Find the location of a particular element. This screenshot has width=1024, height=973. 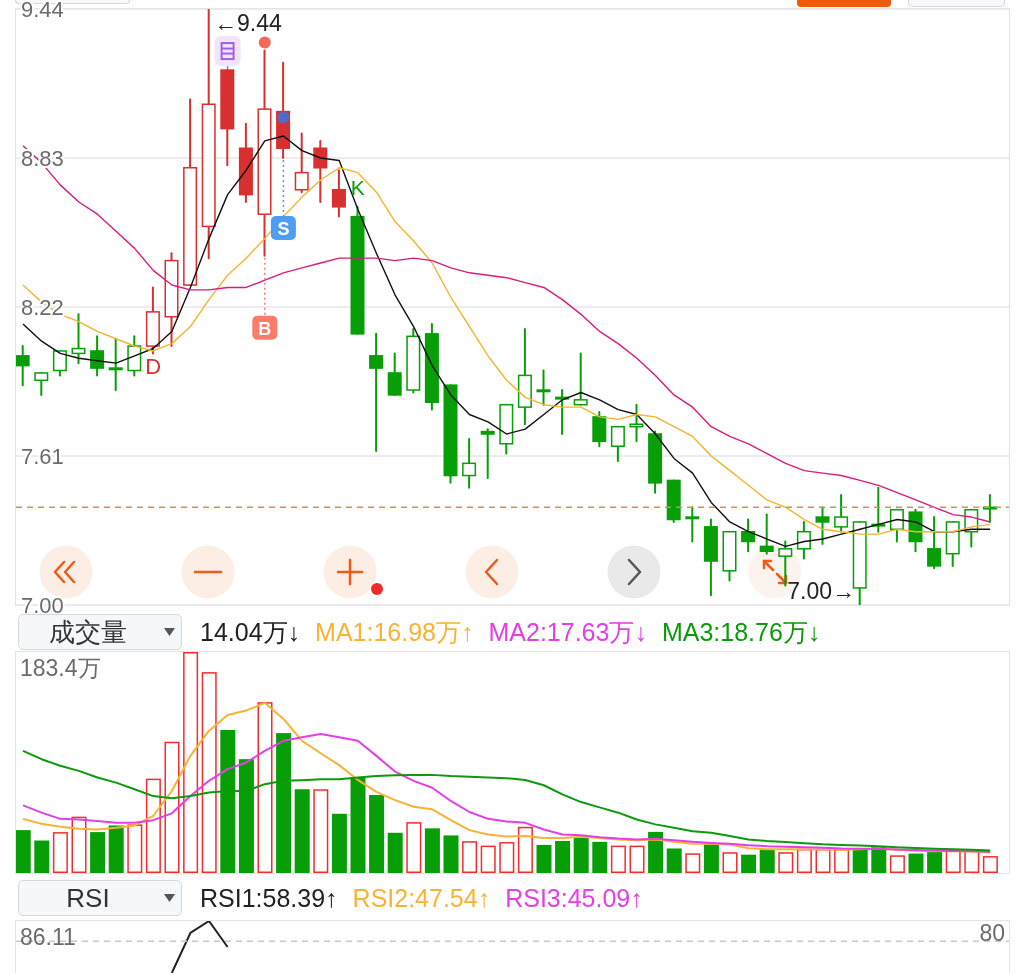

annotation: S is located at coordinates (283, 229).